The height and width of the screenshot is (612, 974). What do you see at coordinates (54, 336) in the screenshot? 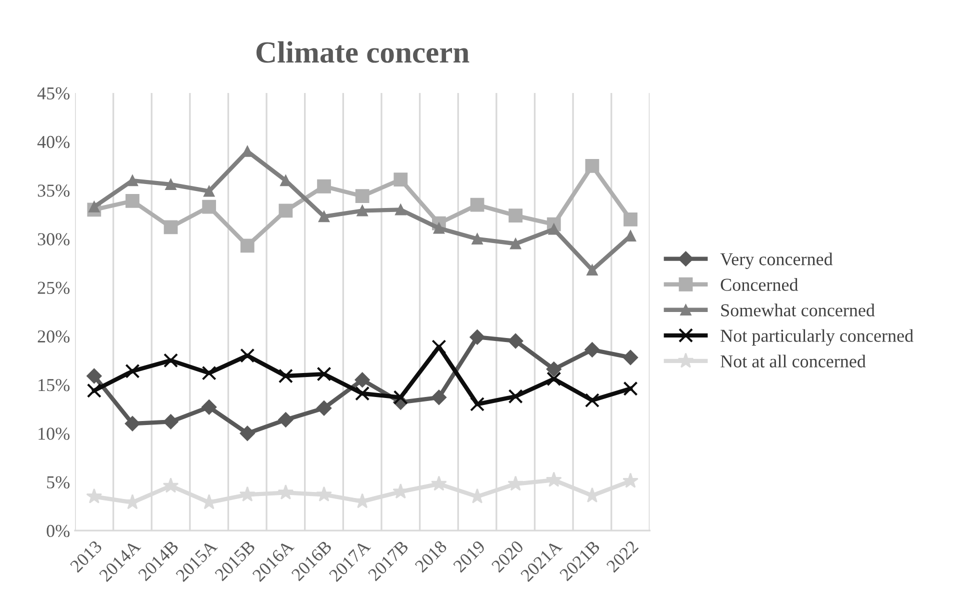
I see `y-tick-label: 20%` at bounding box center [54, 336].